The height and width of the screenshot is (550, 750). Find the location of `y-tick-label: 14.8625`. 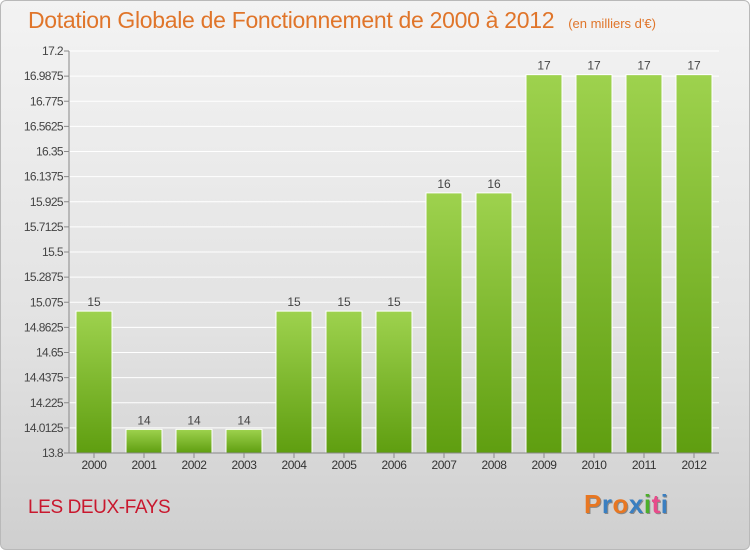

y-tick-label: 14.8625 is located at coordinates (44, 327).